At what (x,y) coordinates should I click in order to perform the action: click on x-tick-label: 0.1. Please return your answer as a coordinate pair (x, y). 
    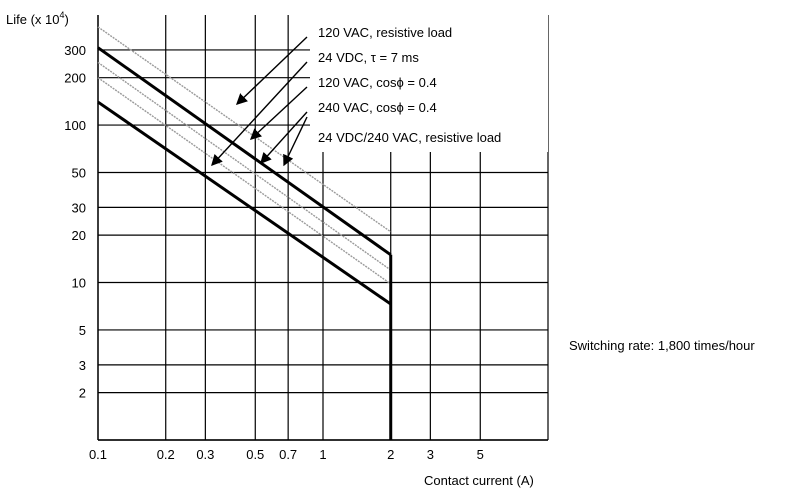
    Looking at the image, I should click on (98, 454).